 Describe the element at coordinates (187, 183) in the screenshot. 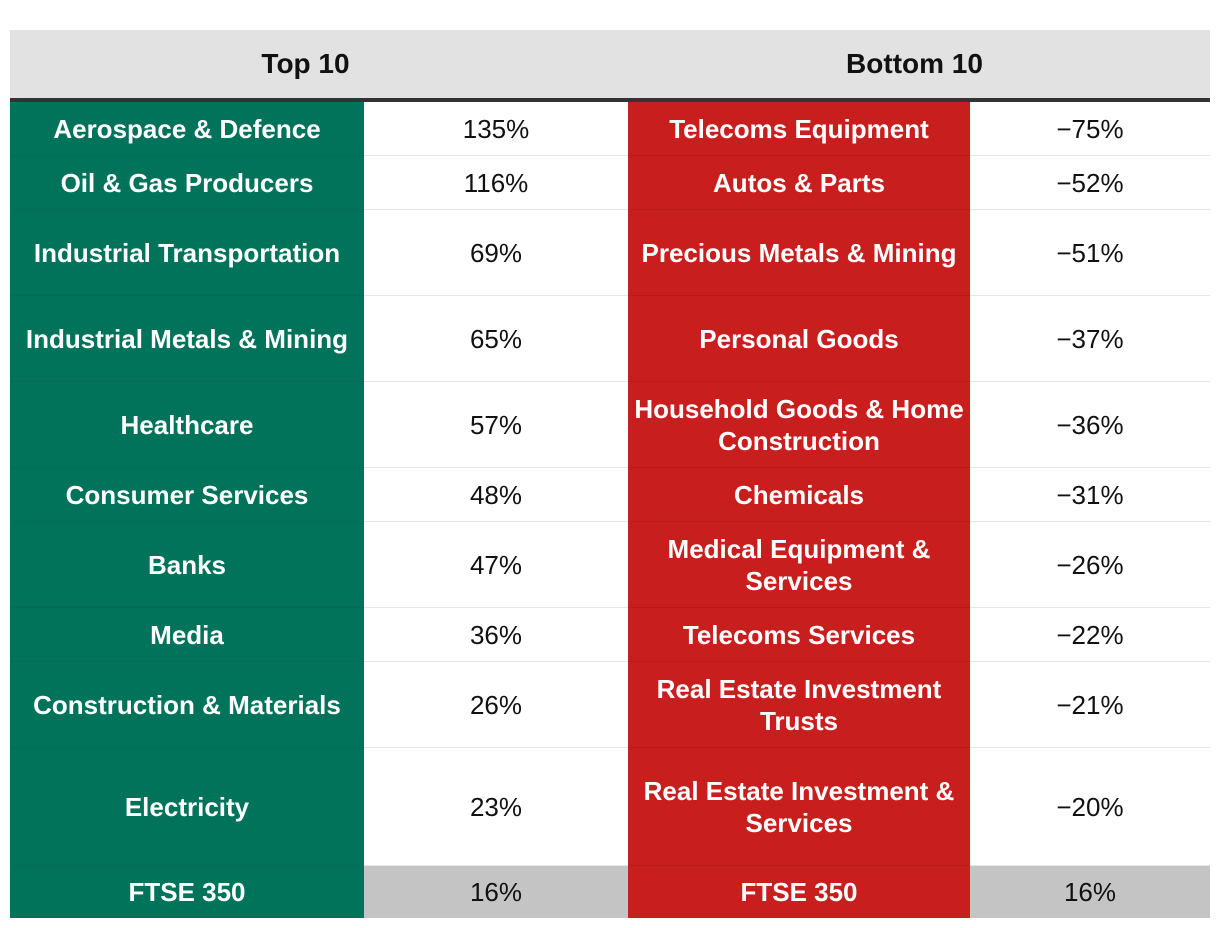

I see `top-sector-name: Oil & Gas Producers` at that location.